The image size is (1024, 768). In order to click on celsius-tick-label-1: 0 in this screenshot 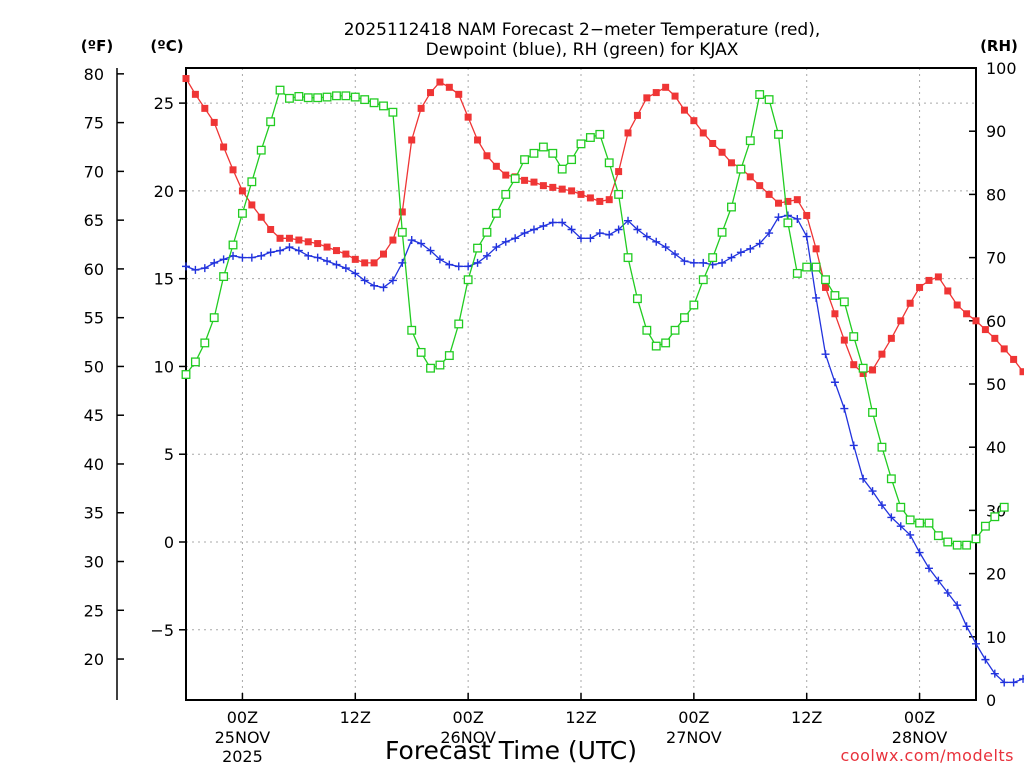, I will do `click(169, 542)`.